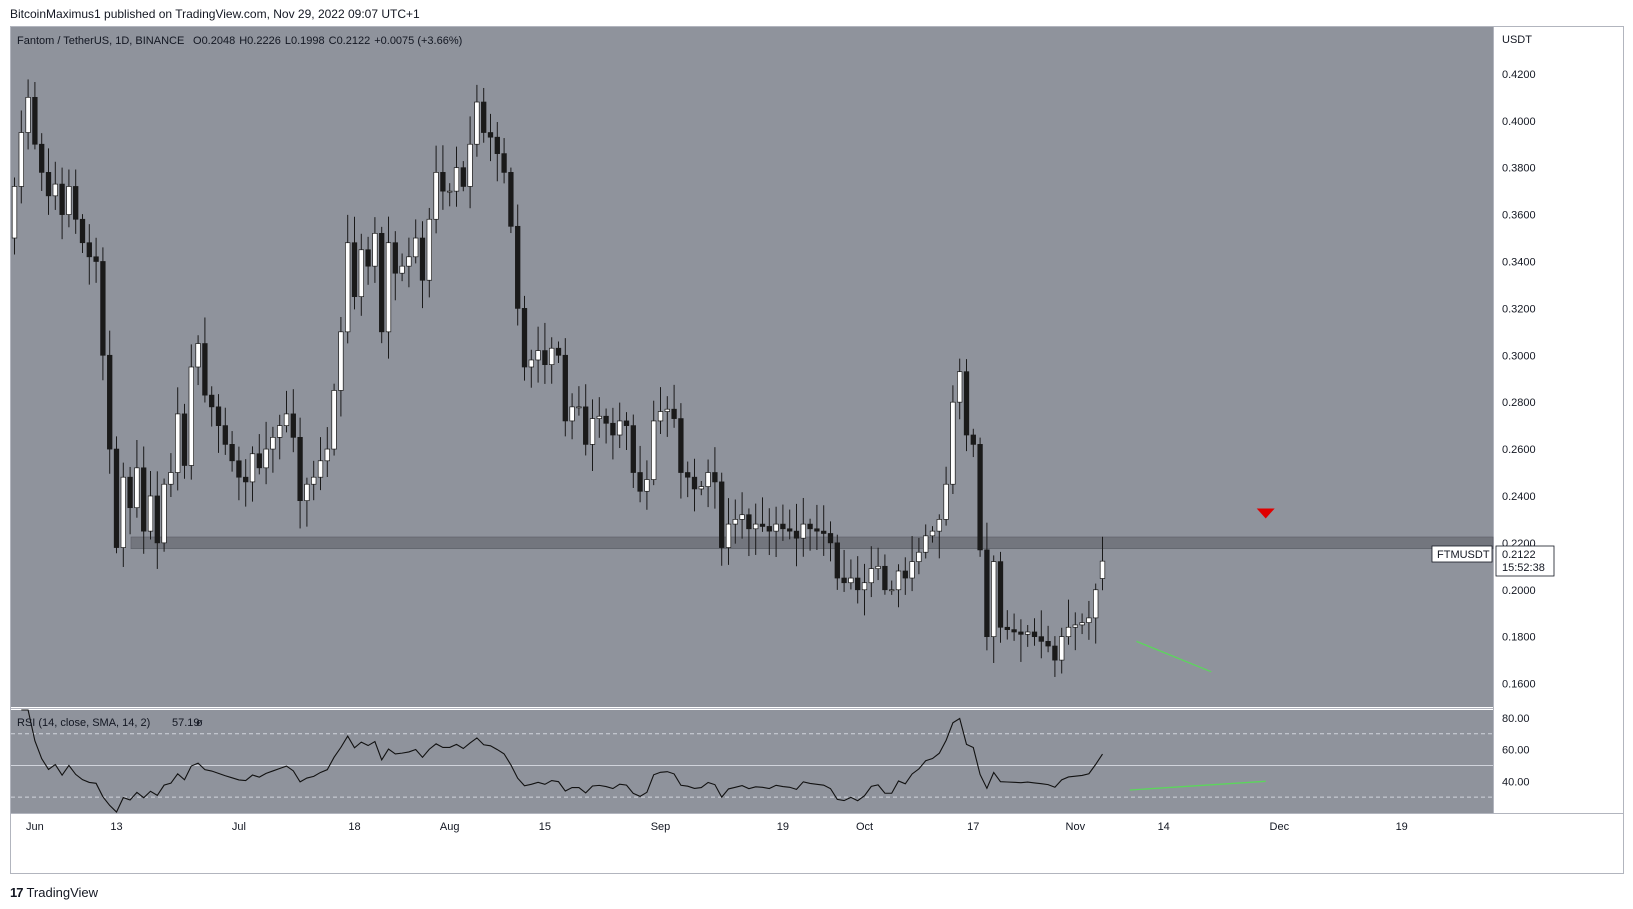 The image size is (1633, 909). What do you see at coordinates (1519, 497) in the screenshot?
I see `price-tick-label: 0.2400` at bounding box center [1519, 497].